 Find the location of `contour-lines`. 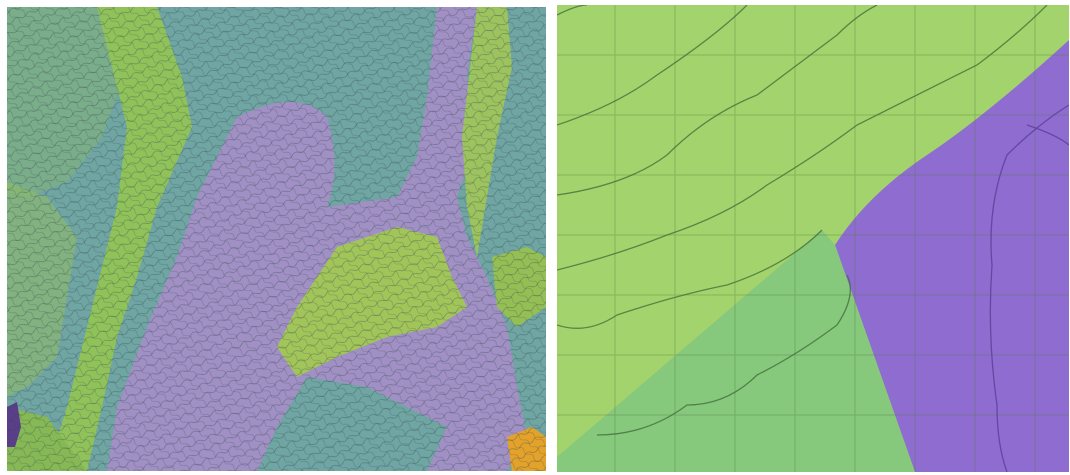

contour-lines is located at coordinates (1029, 288).